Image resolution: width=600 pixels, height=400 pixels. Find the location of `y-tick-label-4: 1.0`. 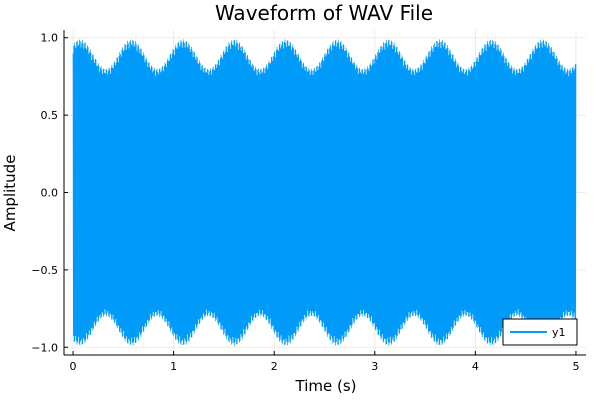

y-tick-label-4: 1.0 is located at coordinates (50, 38).